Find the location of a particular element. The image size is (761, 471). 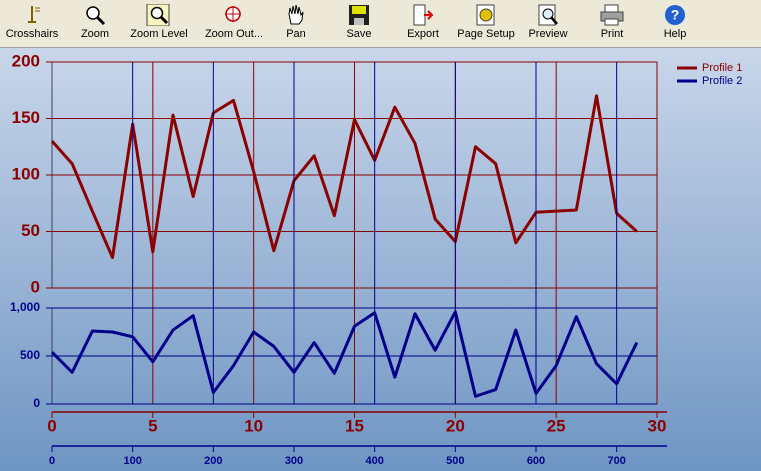

y-tick-label: 50 is located at coordinates (30, 230).